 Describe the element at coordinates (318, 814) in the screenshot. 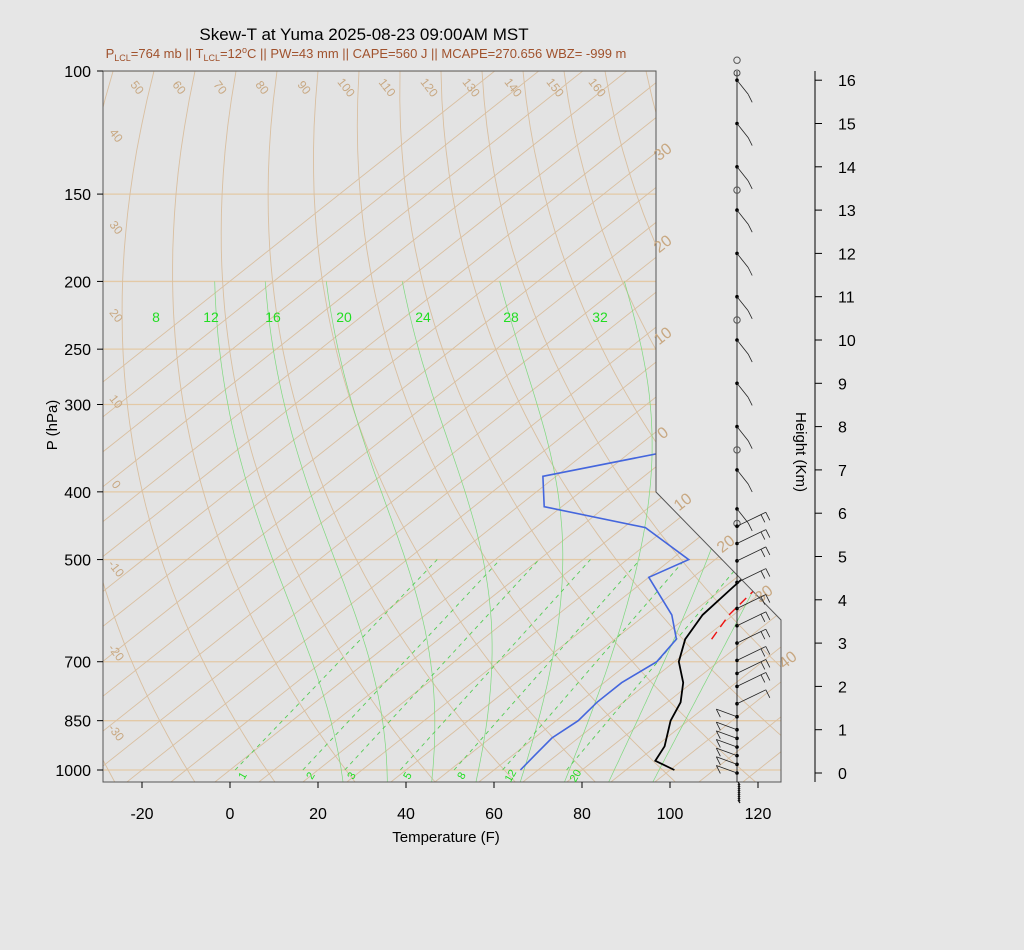

I see `x-tick-label: 20` at that location.